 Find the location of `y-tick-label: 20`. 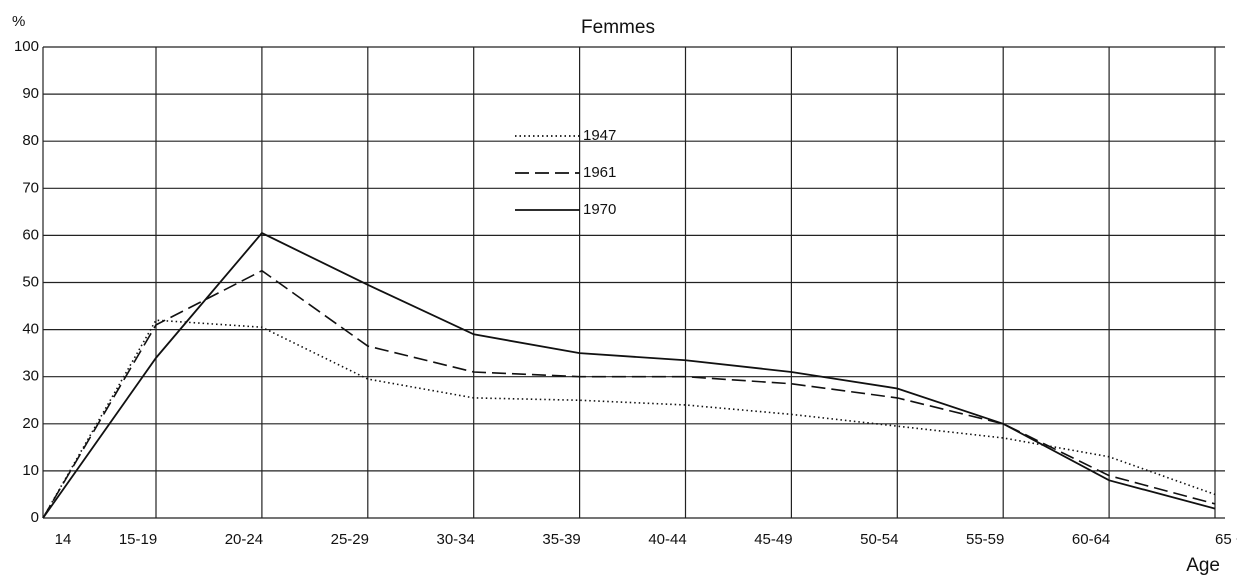

y-tick-label: 20 is located at coordinates (30, 423).